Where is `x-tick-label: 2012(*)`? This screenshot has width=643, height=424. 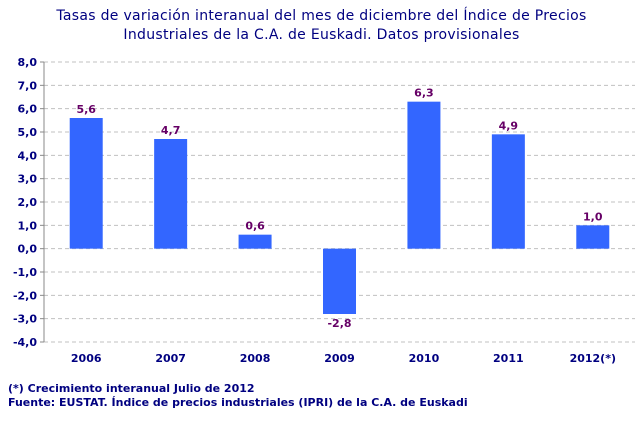
x-tick-label: 2012(*) is located at coordinates (593, 358).